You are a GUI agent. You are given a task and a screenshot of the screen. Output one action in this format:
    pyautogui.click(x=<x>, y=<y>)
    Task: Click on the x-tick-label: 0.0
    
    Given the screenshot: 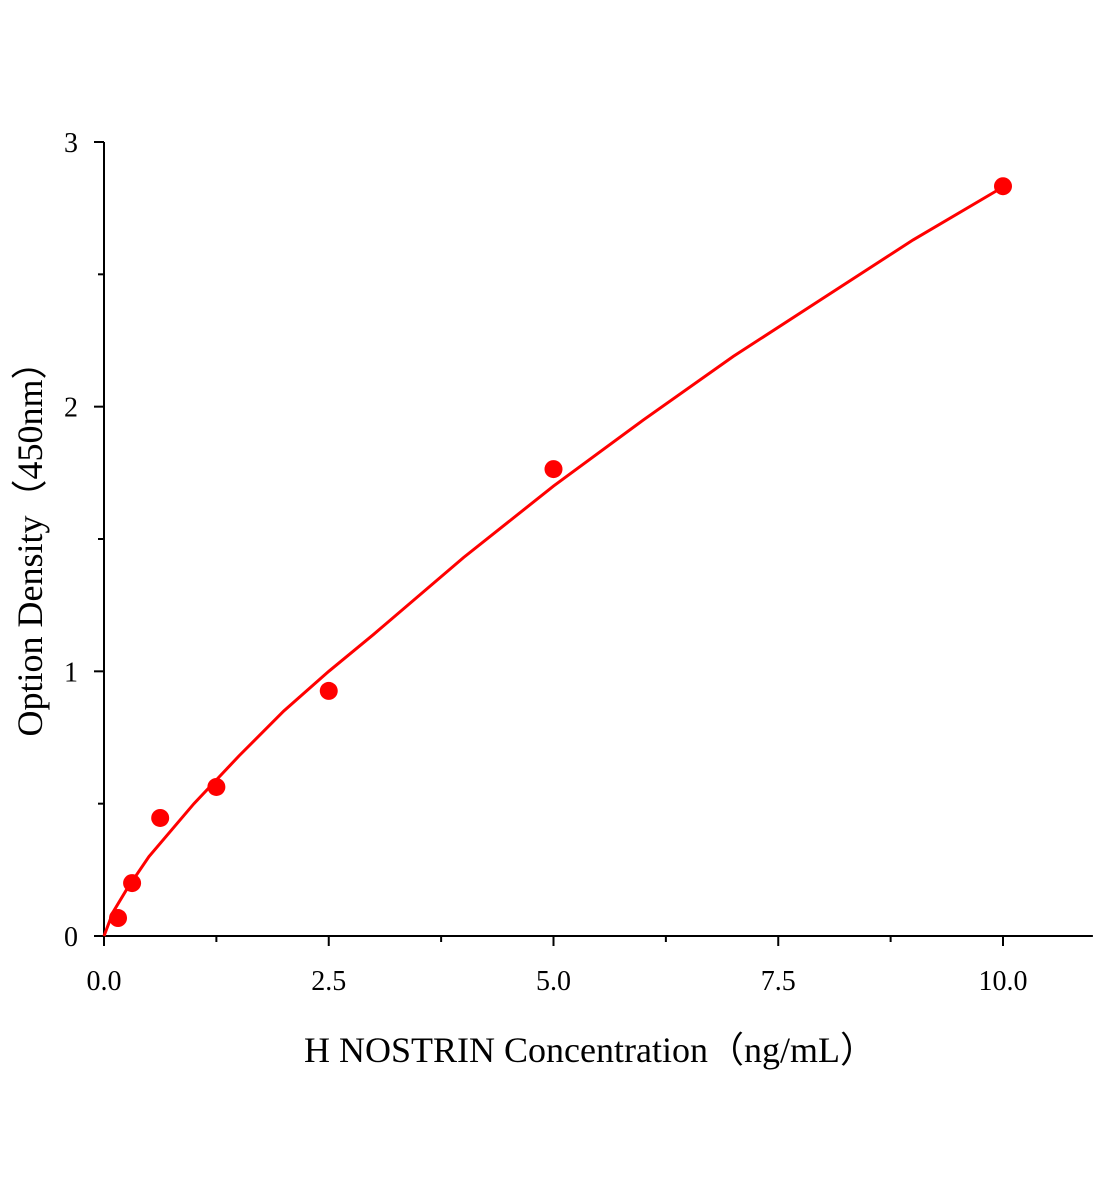 What is the action you would take?
    pyautogui.click(x=104, y=981)
    